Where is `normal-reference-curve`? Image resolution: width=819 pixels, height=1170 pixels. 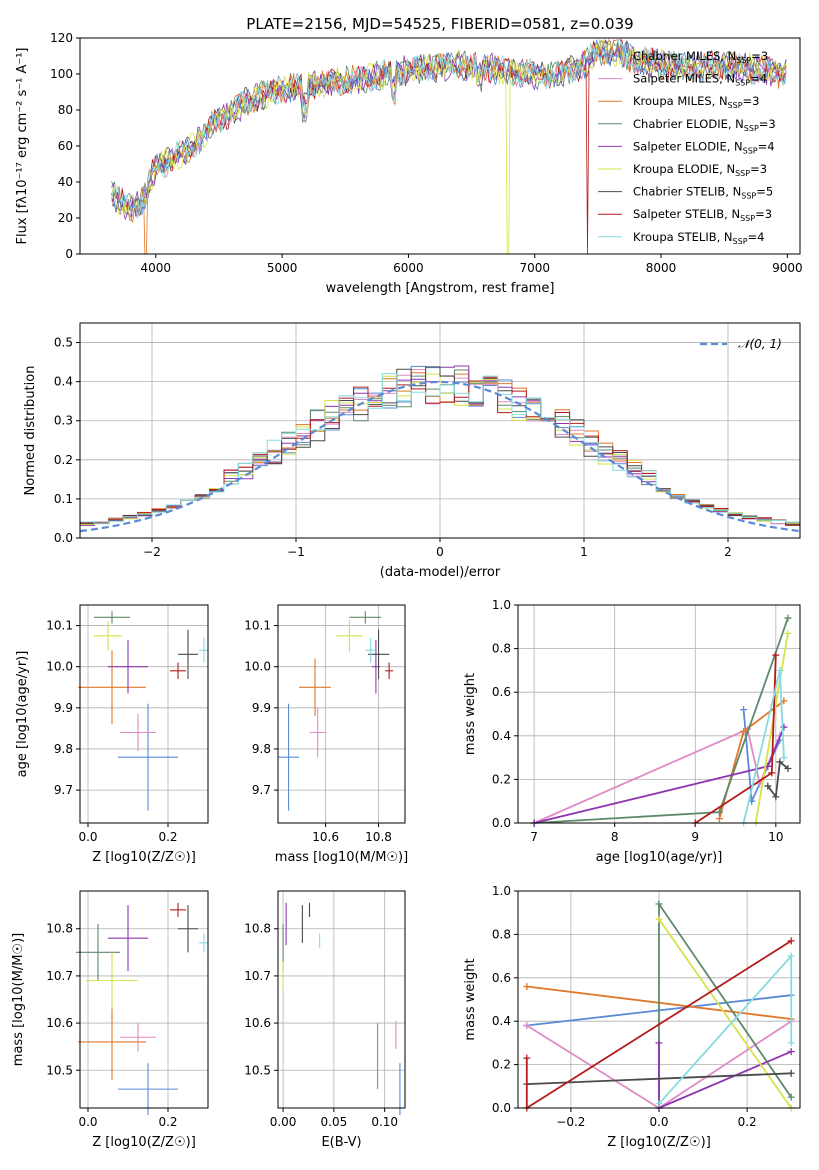
normal-reference-curve is located at coordinates (440, 456).